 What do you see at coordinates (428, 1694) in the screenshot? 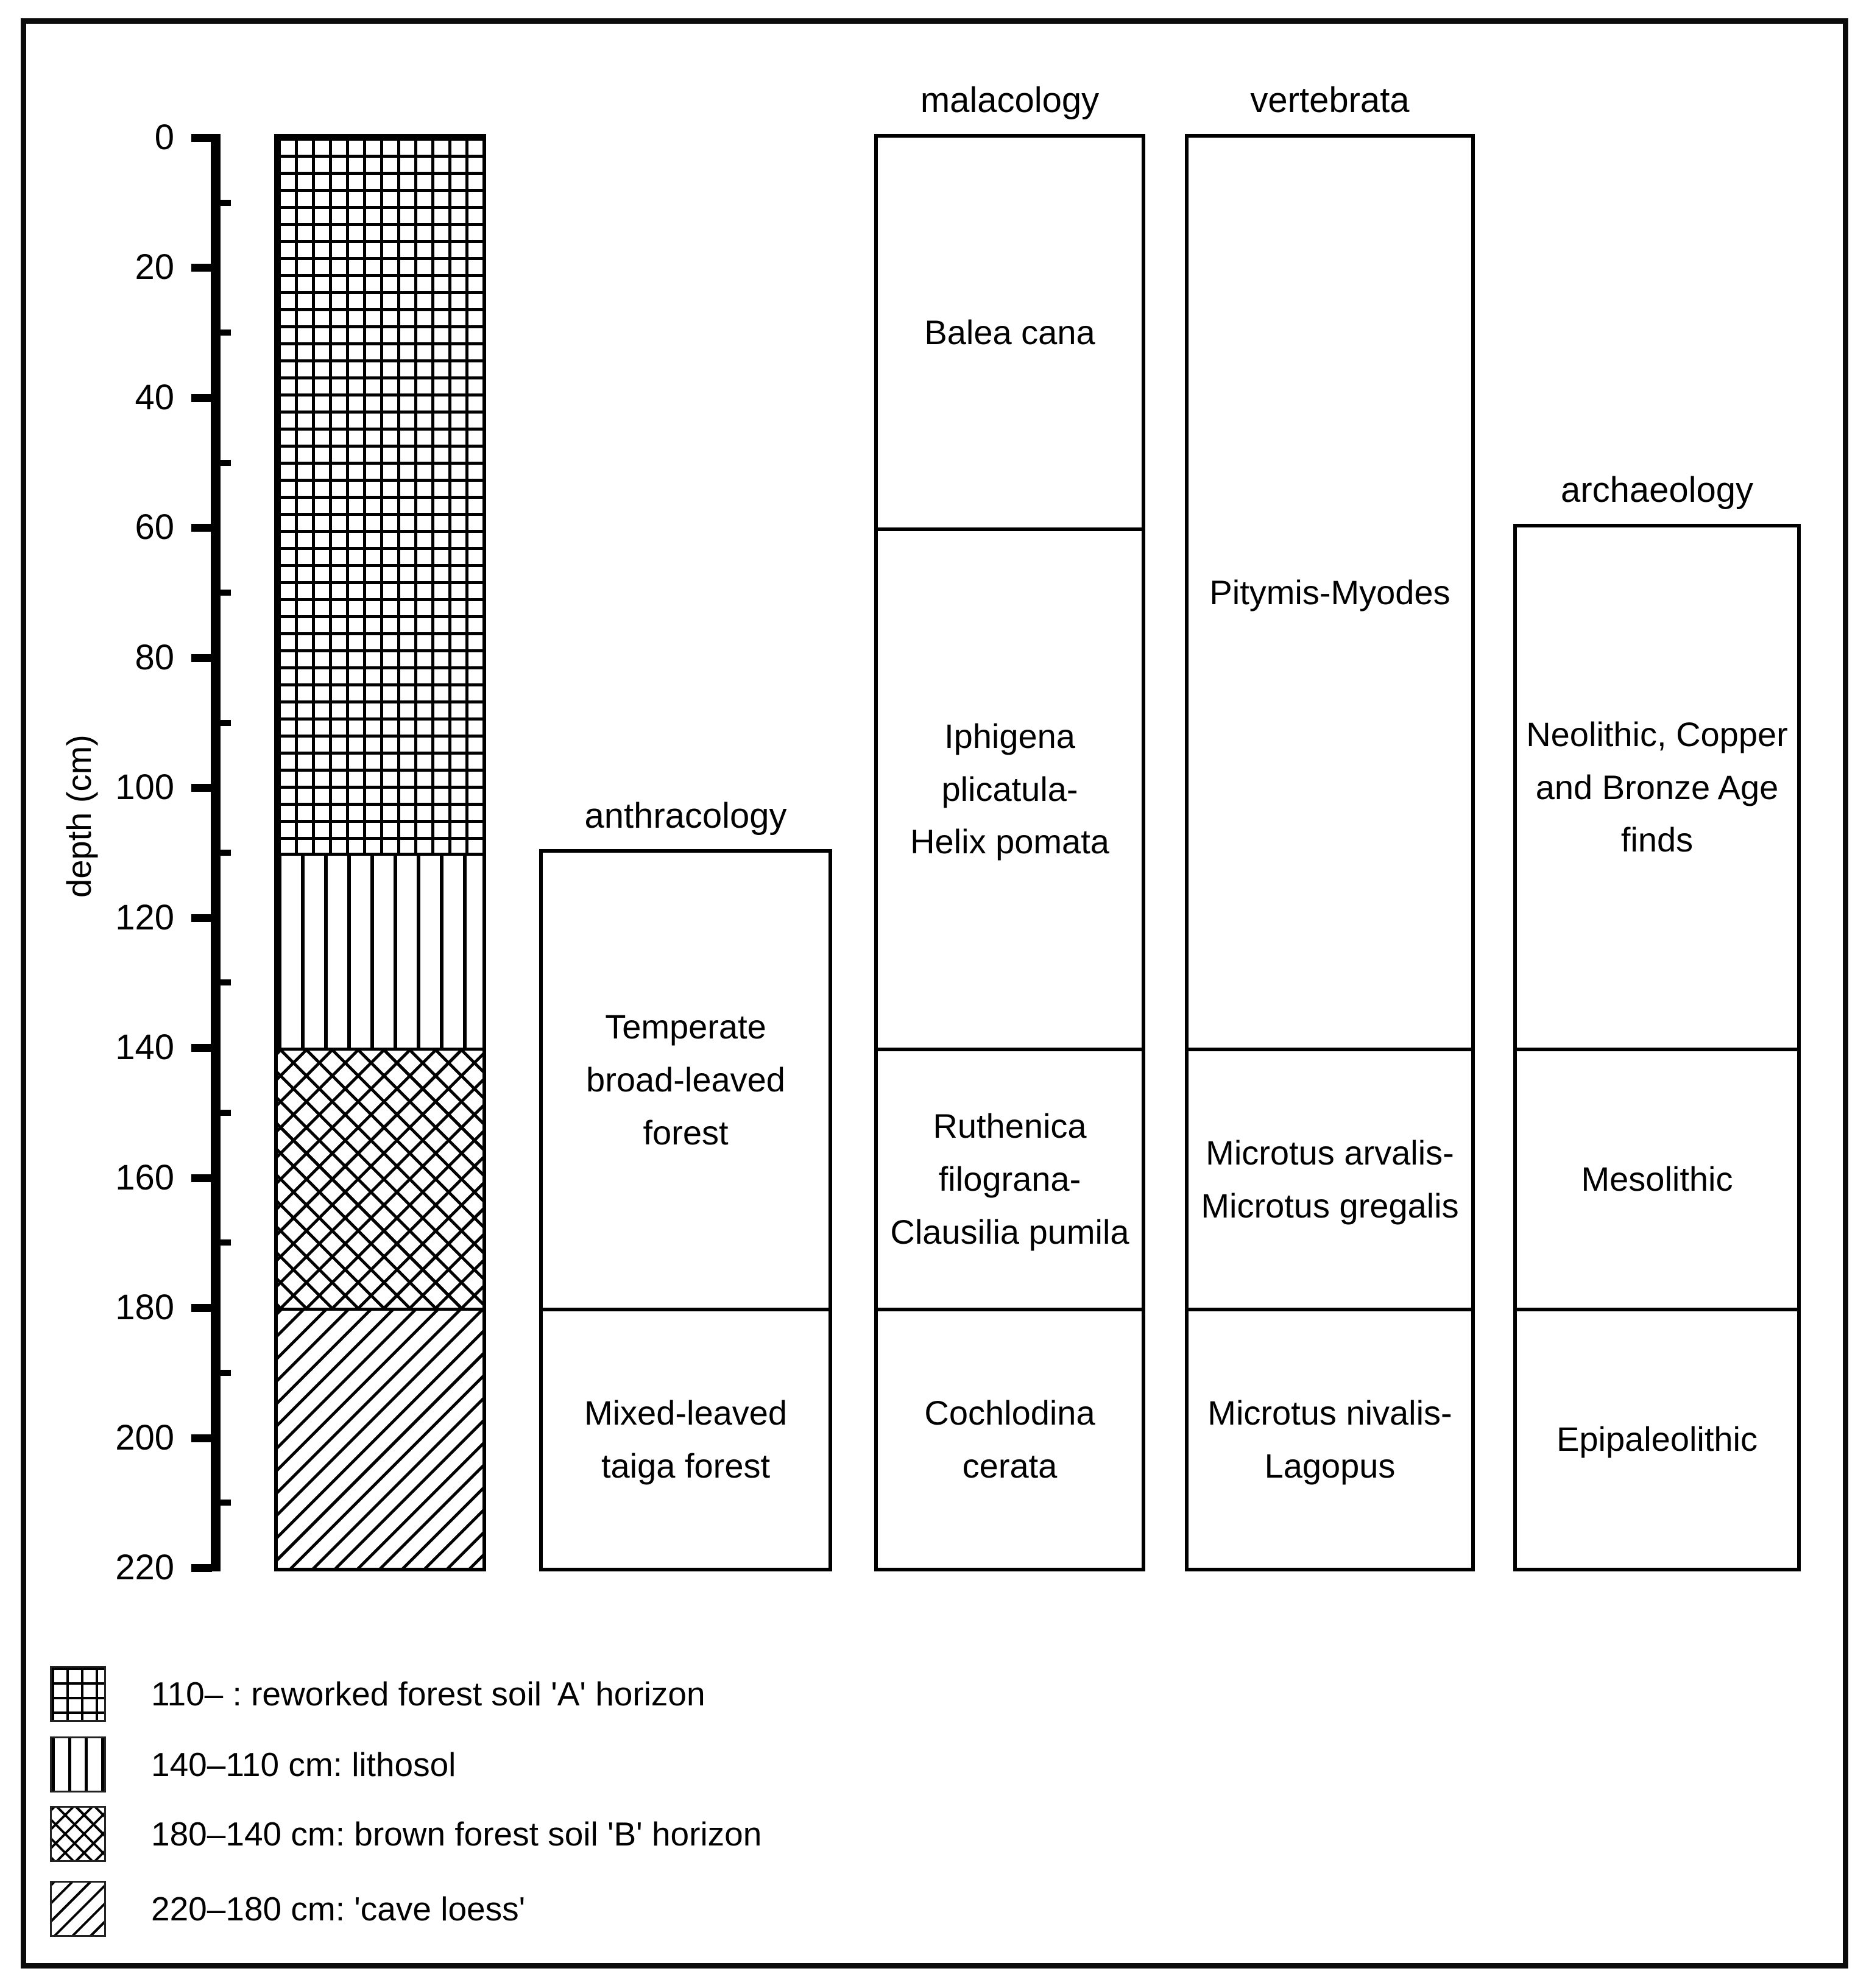
I see `legend-label: 110– : reworked forest soil 'A' horizon` at bounding box center [428, 1694].